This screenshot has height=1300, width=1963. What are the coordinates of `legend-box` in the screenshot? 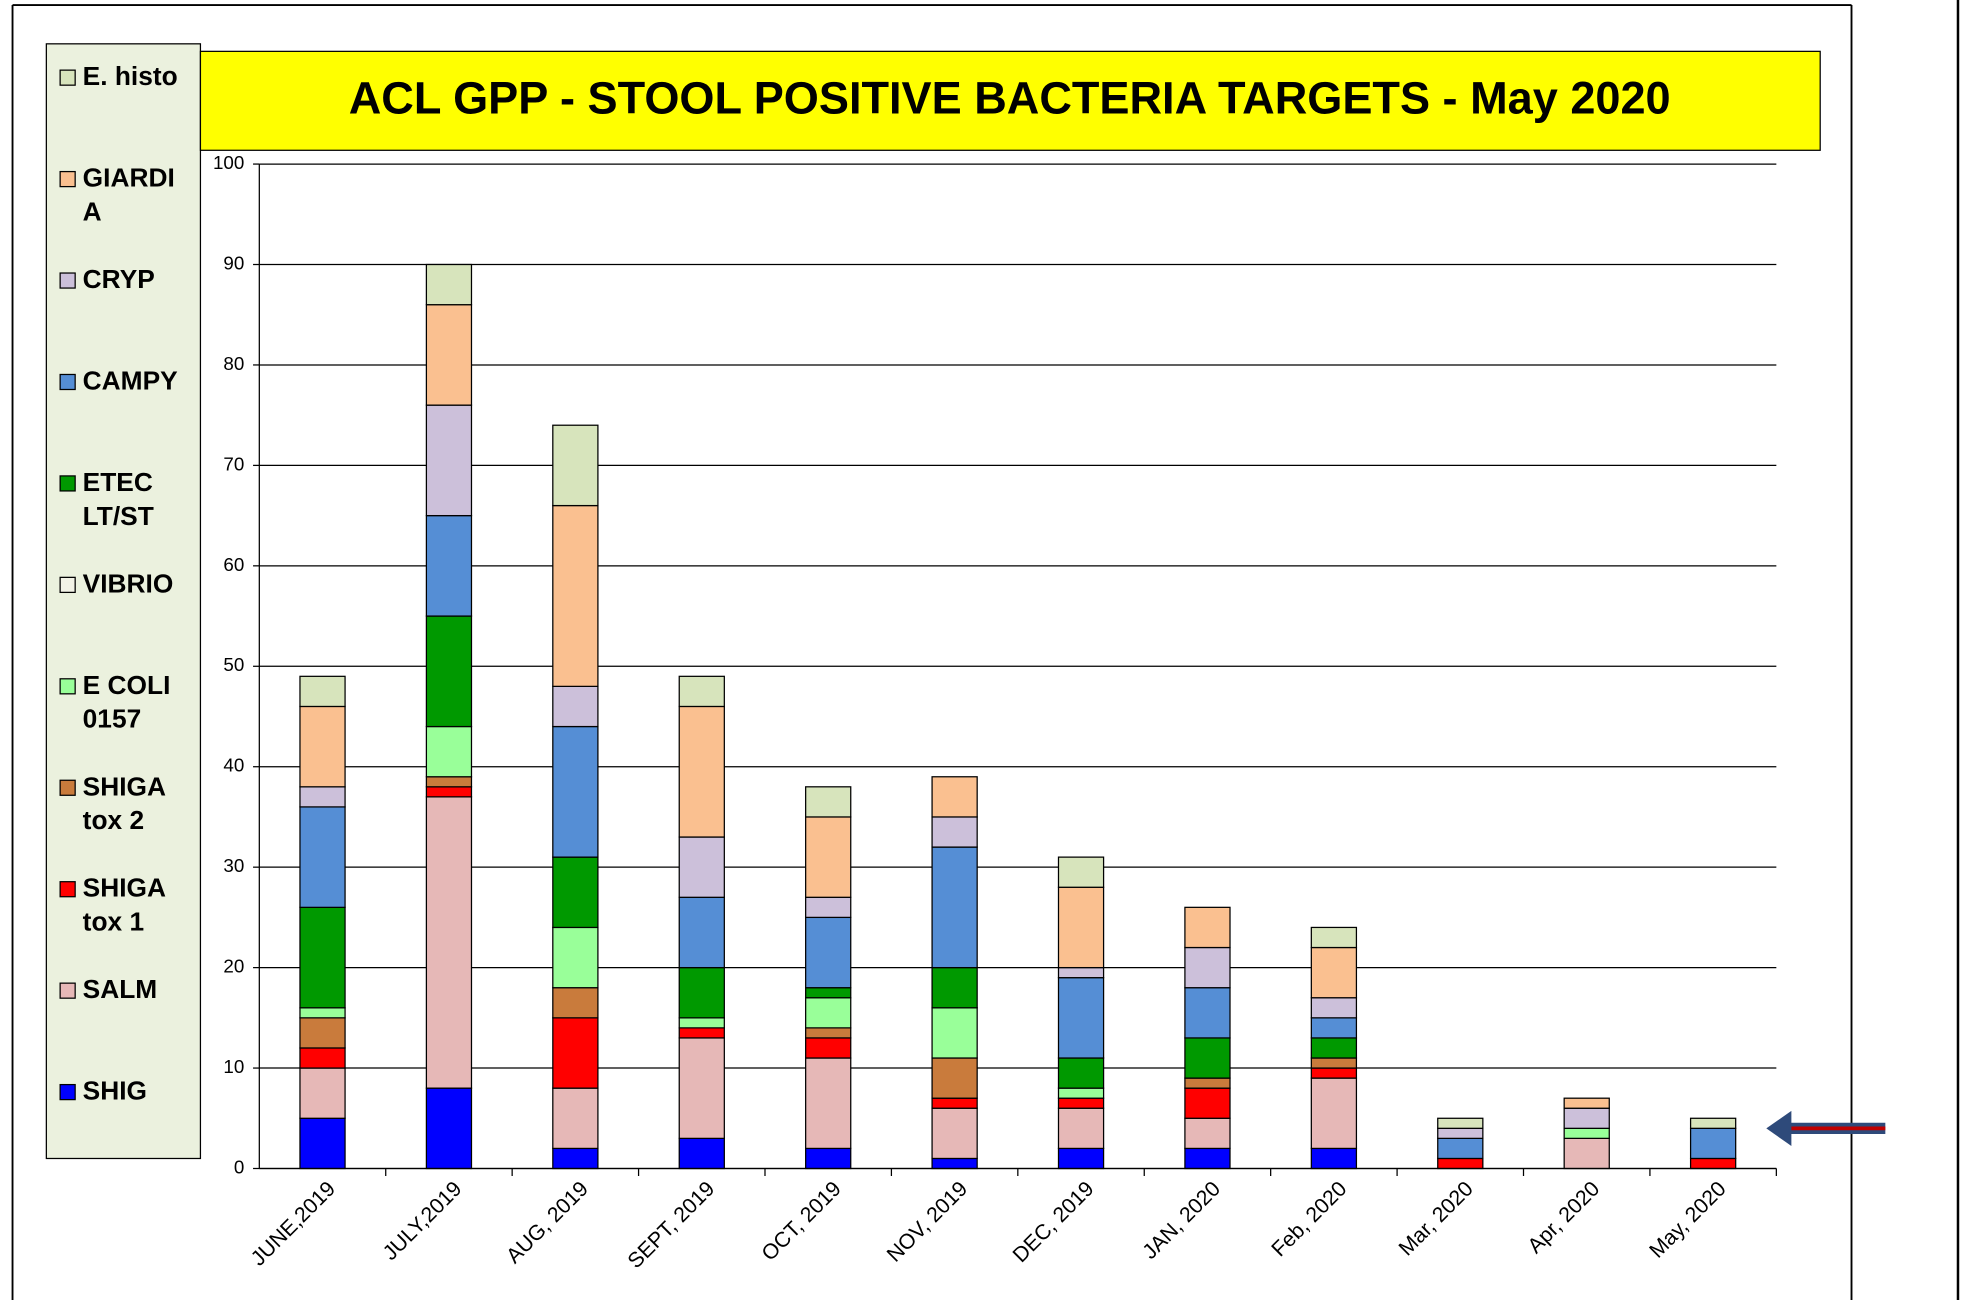 It's located at (123, 601).